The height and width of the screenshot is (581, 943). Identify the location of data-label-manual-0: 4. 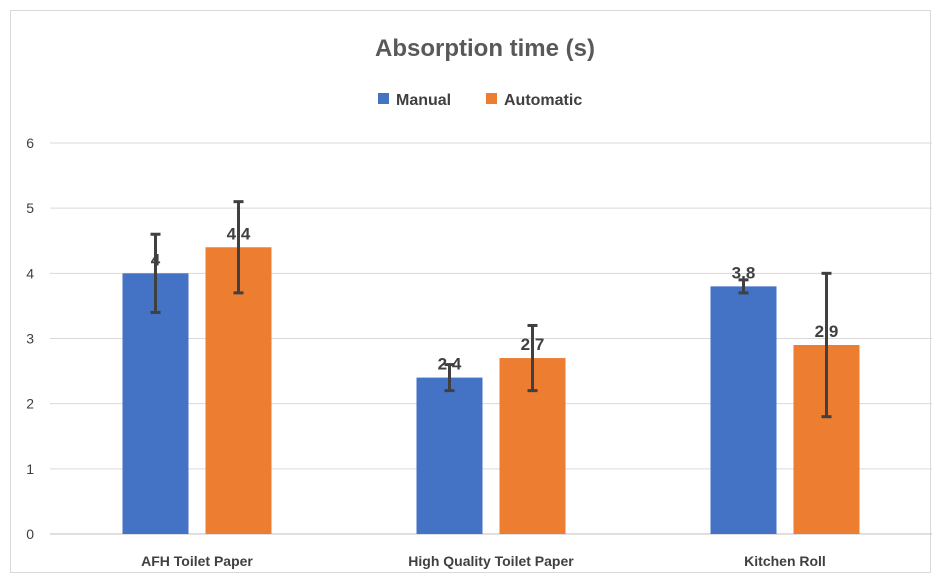
(156, 259).